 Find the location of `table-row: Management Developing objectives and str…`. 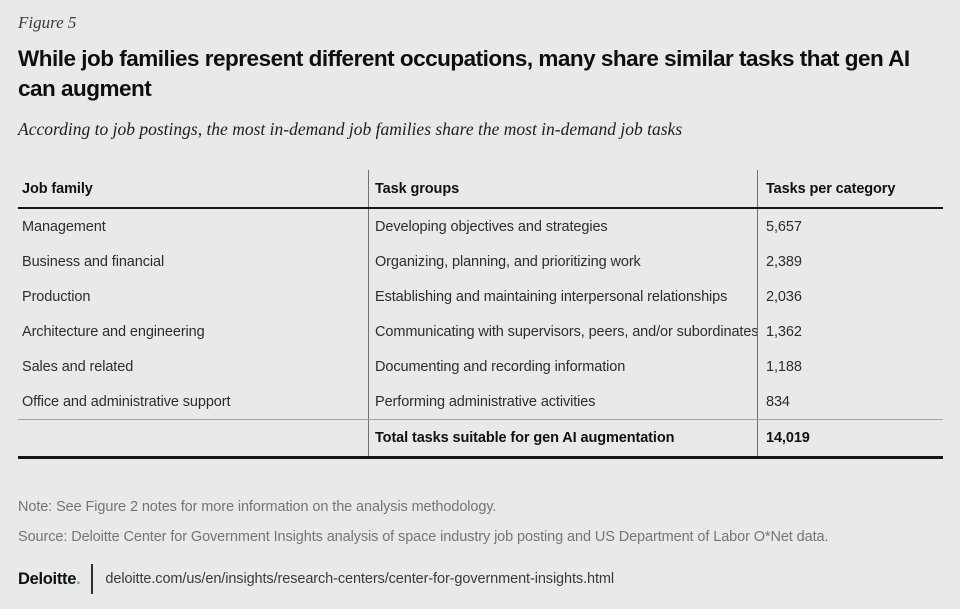

table-row: Management Developing objectives and str… is located at coordinates (480, 226).